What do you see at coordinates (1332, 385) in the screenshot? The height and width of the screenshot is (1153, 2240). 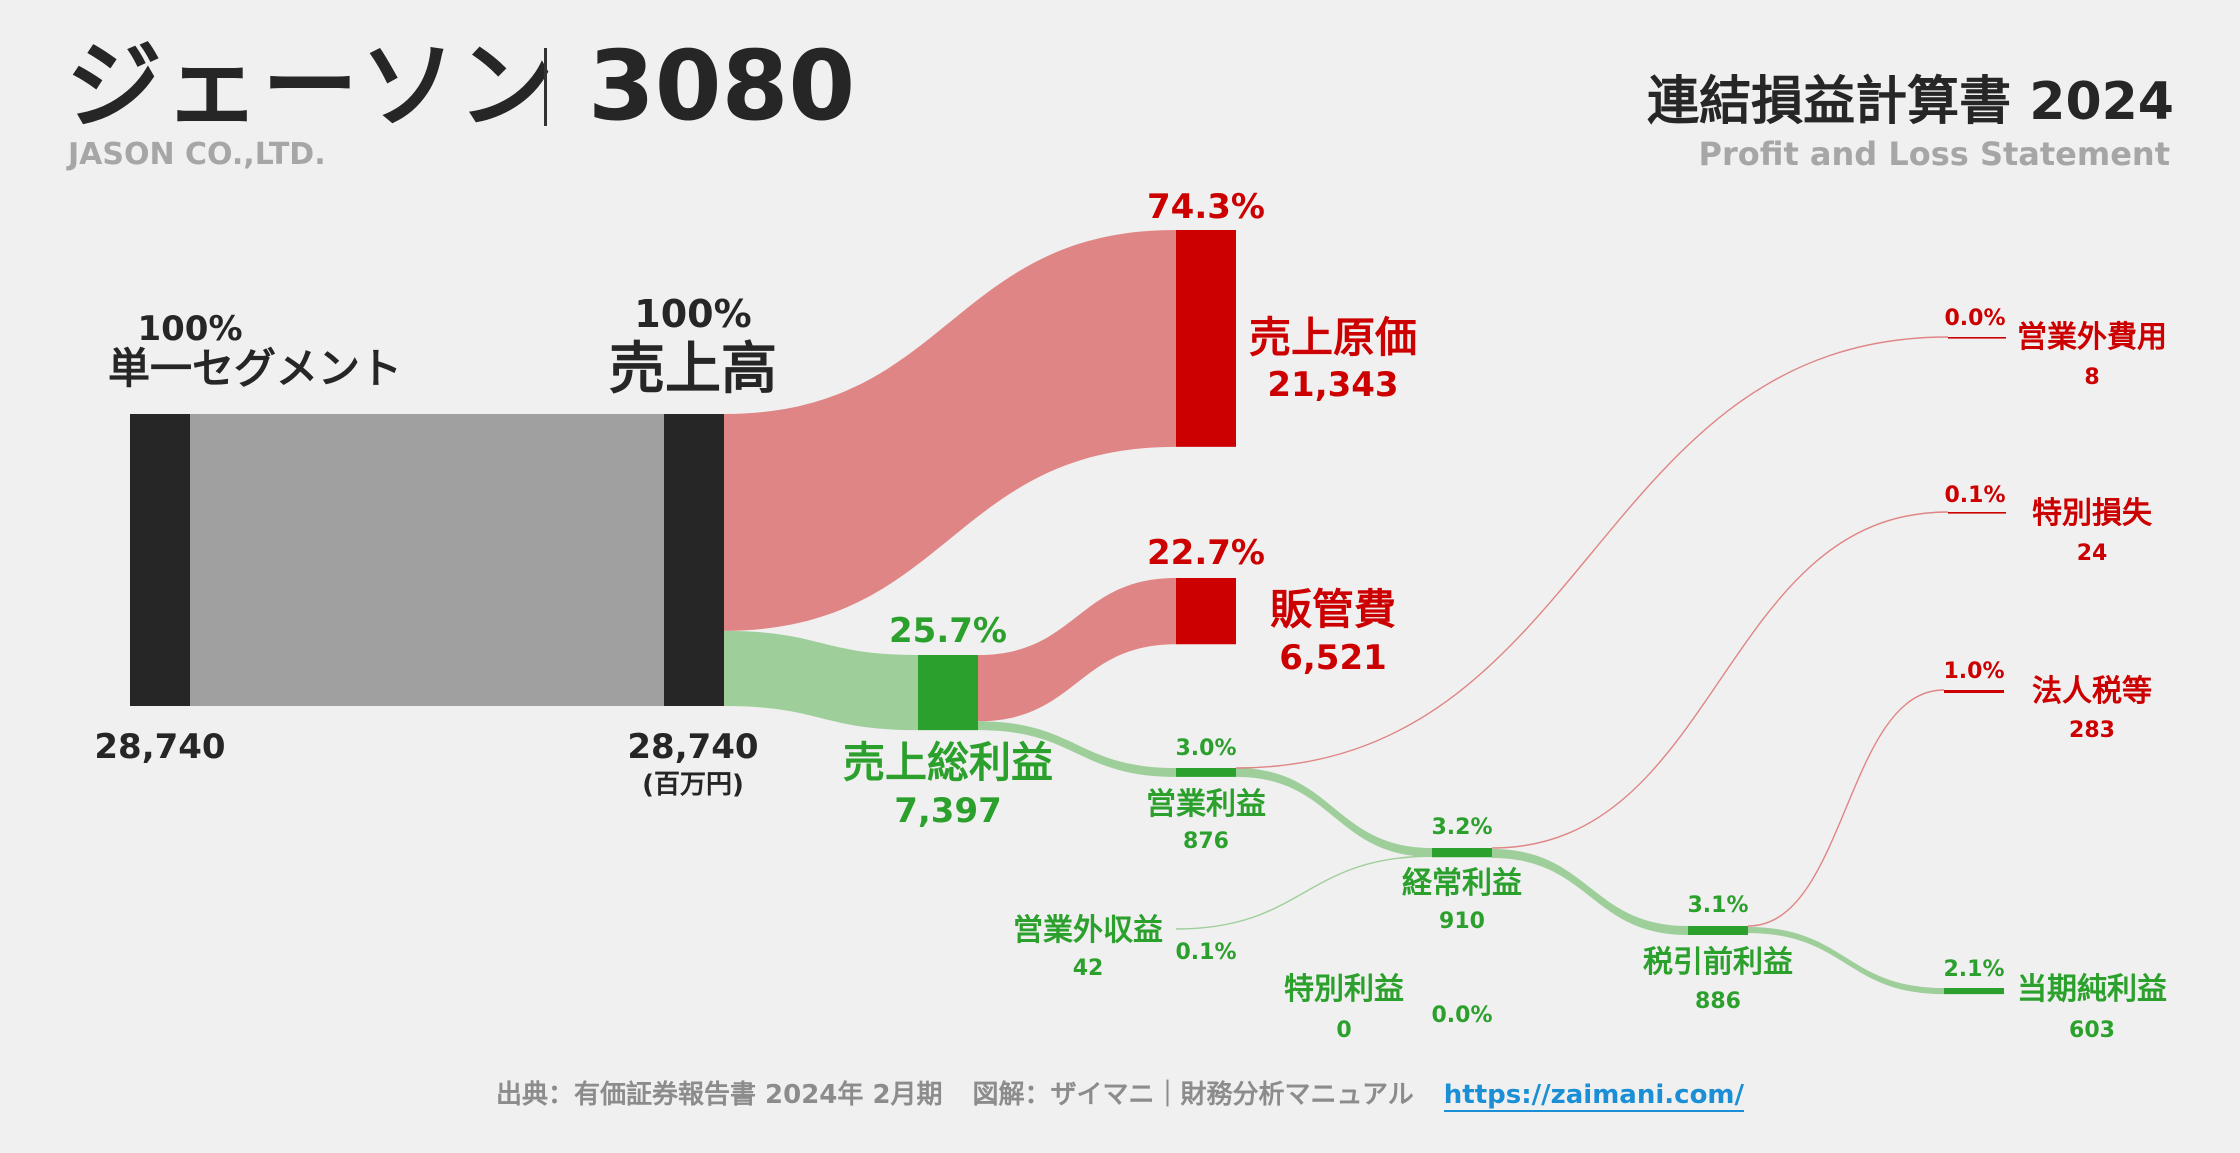 I see `value-label-cogs: 21,343` at bounding box center [1332, 385].